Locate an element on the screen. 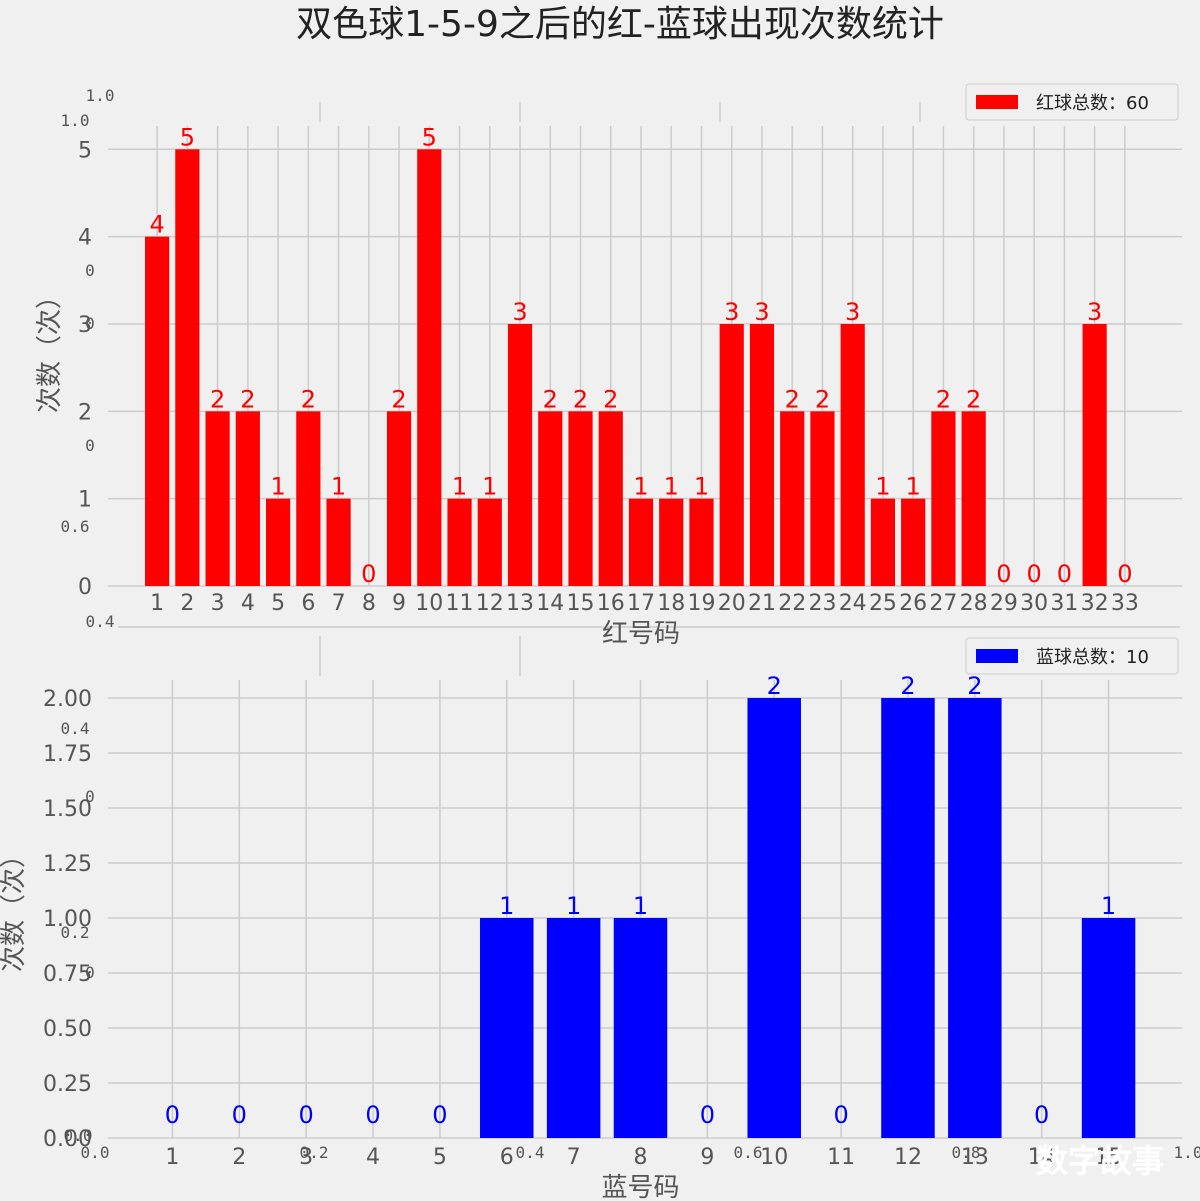  ghost-xtick-label: 0.8 is located at coordinates (966, 1152).